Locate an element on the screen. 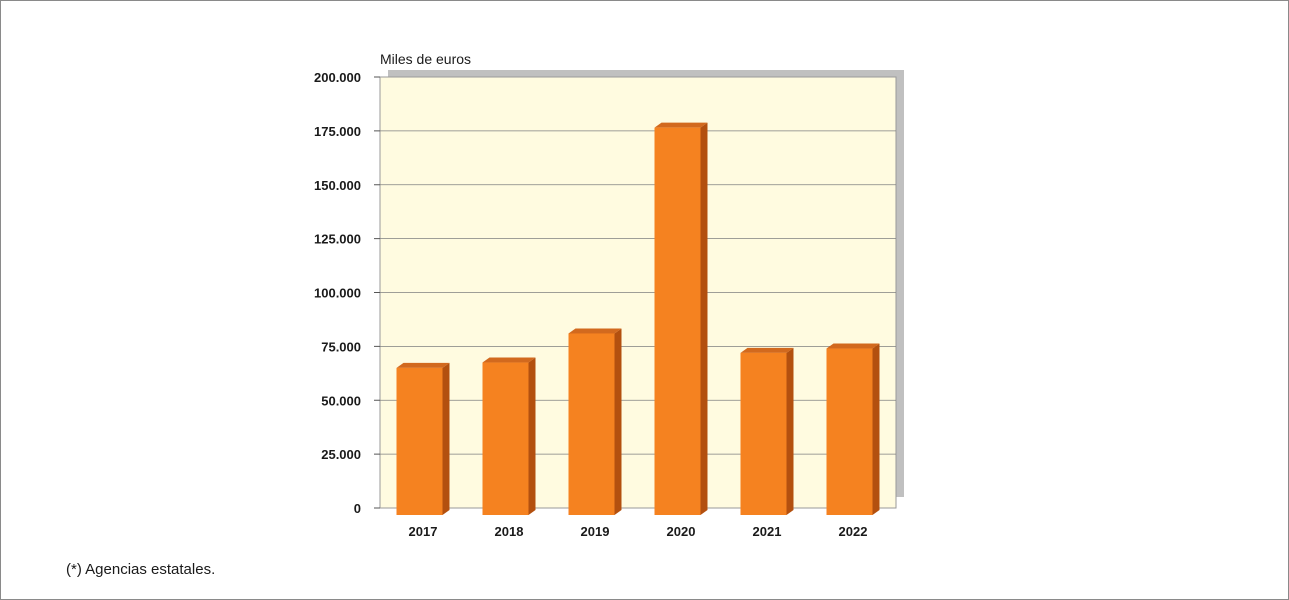 This screenshot has height=600, width=1289. y-tick-label: 100.000 is located at coordinates (337, 293).